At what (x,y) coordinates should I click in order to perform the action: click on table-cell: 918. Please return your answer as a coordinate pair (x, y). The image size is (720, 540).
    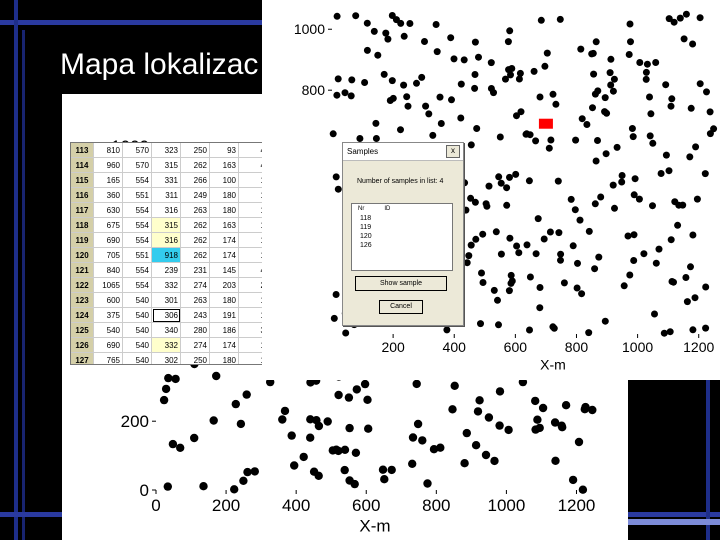
    Looking at the image, I should click on (166, 255).